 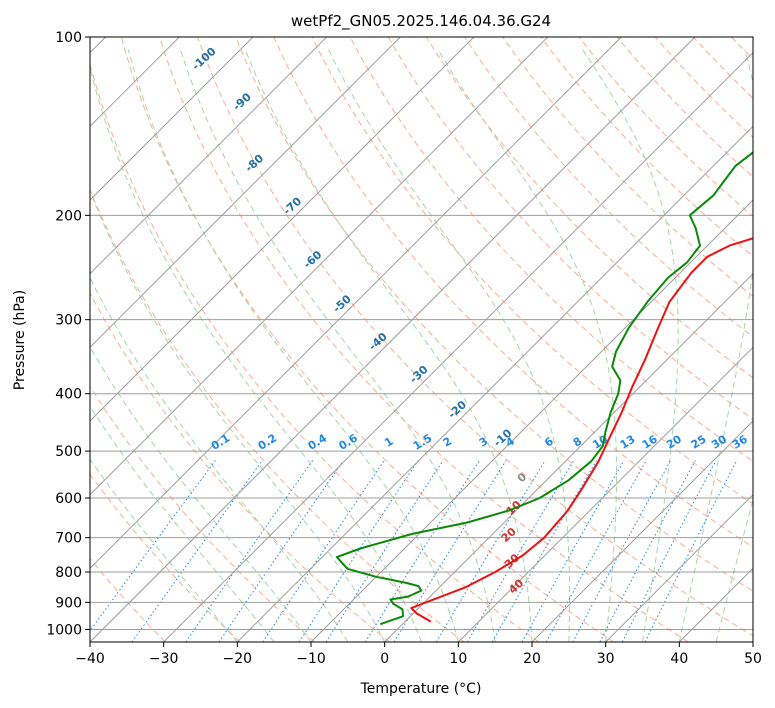 I want to click on y-axis: 100 200 300 400 500 600 700 800 900 1000, so click(x=68, y=334).